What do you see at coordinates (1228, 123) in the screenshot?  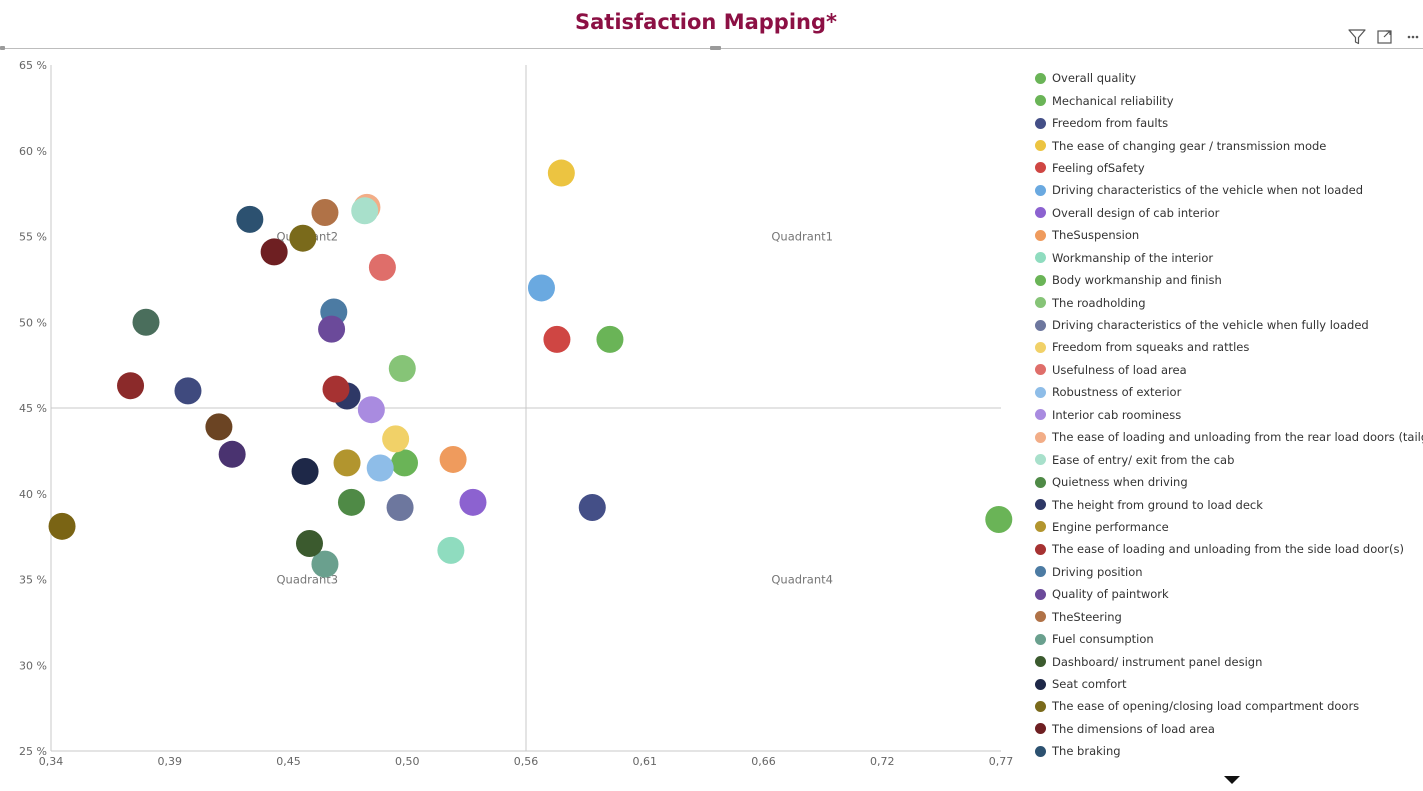 I see `legend-item: Freedom from faults` at bounding box center [1228, 123].